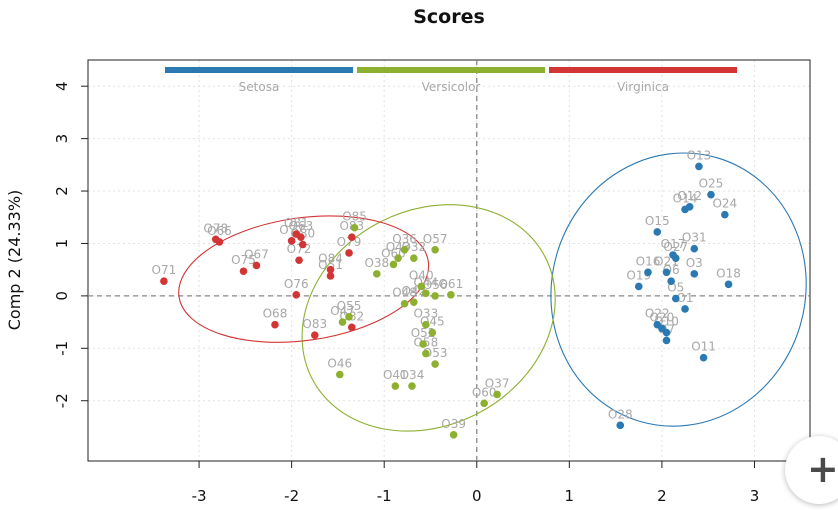 The width and height of the screenshot is (838, 510). What do you see at coordinates (450, 284) in the screenshot?
I see `point-label: O61` at bounding box center [450, 284].